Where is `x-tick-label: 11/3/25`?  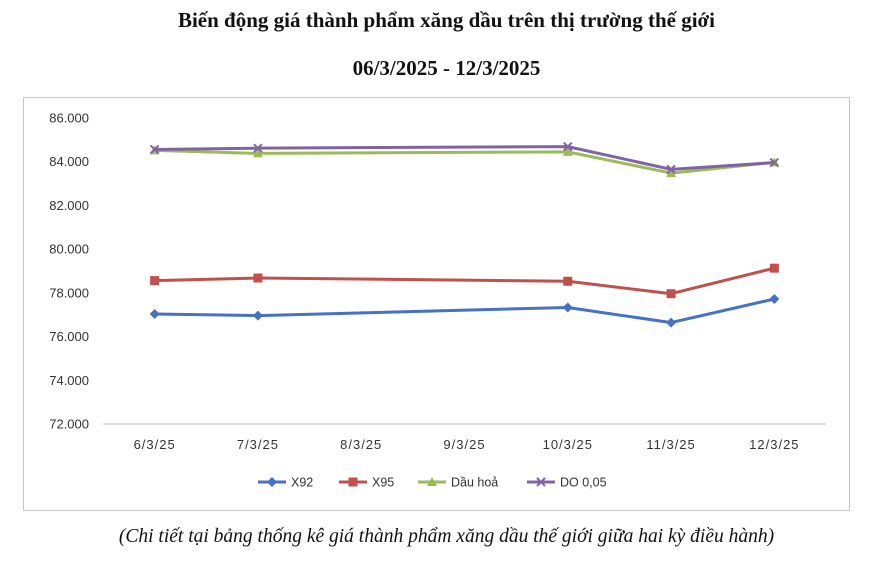
x-tick-label: 11/3/25 is located at coordinates (670, 444).